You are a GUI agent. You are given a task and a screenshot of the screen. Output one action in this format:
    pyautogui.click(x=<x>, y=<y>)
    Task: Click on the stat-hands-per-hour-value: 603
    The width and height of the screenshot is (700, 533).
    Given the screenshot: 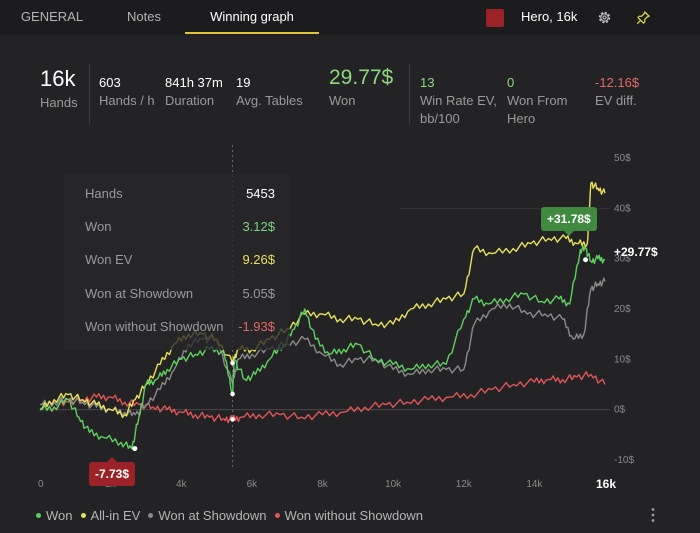 What is the action you would take?
    pyautogui.click(x=110, y=82)
    